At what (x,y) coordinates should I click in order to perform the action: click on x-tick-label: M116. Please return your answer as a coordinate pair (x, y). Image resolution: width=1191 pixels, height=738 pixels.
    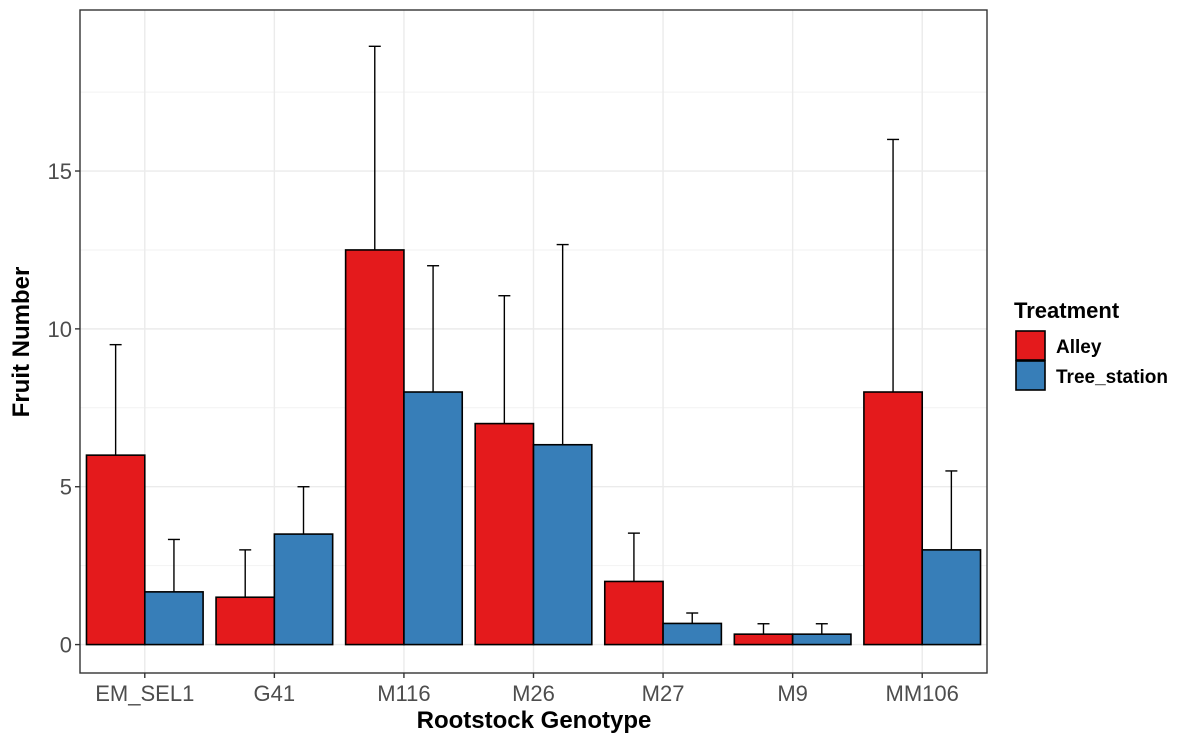
    Looking at the image, I should click on (403, 693).